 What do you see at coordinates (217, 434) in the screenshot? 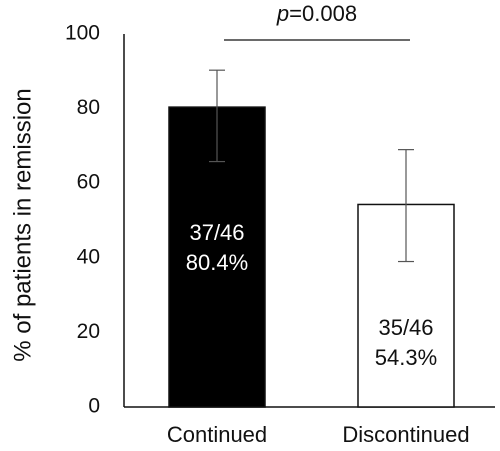
I see `x-category-label: Continued` at bounding box center [217, 434].